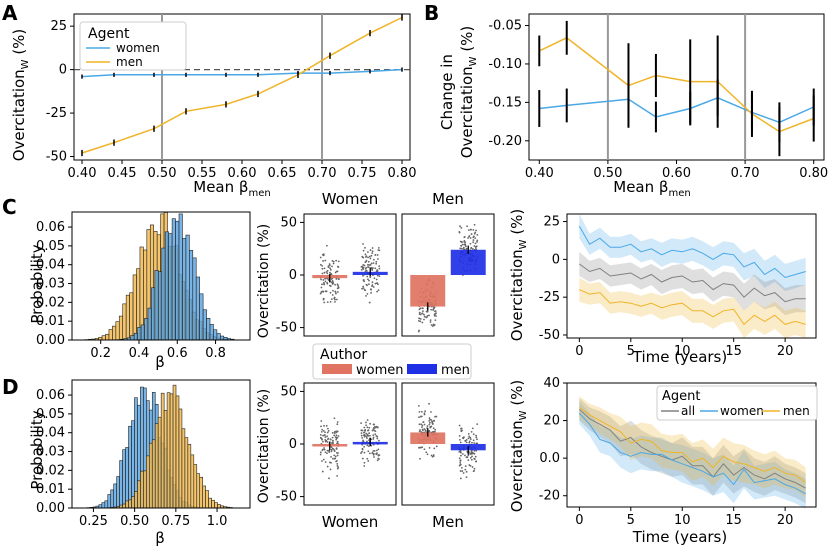 This screenshot has height=552, width=831. Describe the element at coordinates (380, 370) in the screenshot. I see `author-legend-women: women` at that location.